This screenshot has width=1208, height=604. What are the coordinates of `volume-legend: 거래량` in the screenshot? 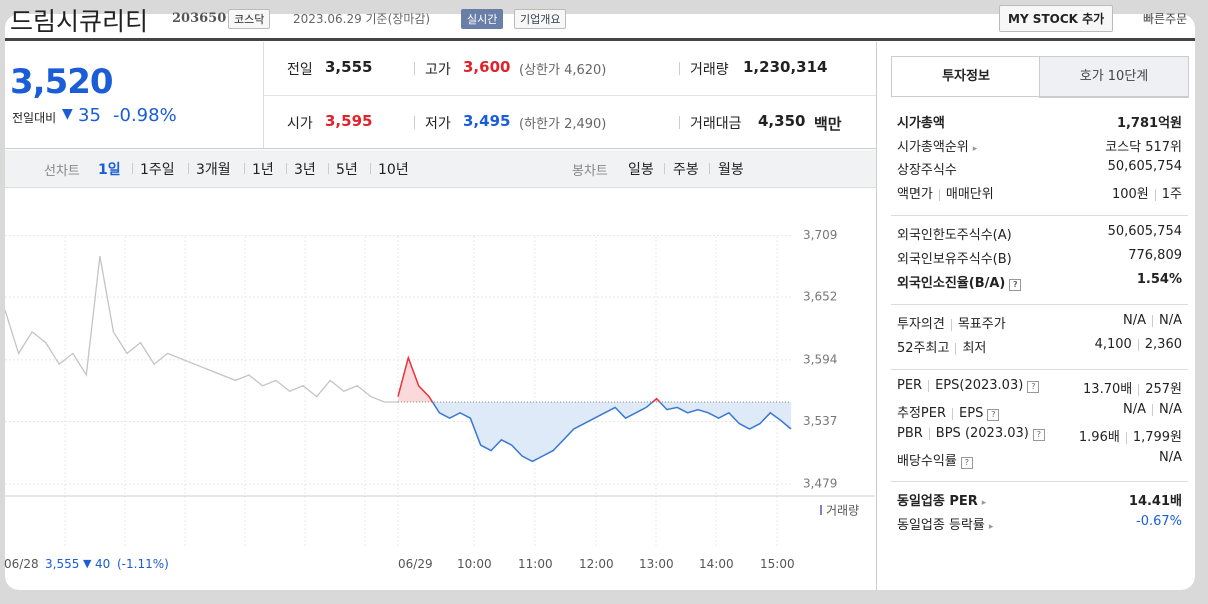 It's located at (842, 511).